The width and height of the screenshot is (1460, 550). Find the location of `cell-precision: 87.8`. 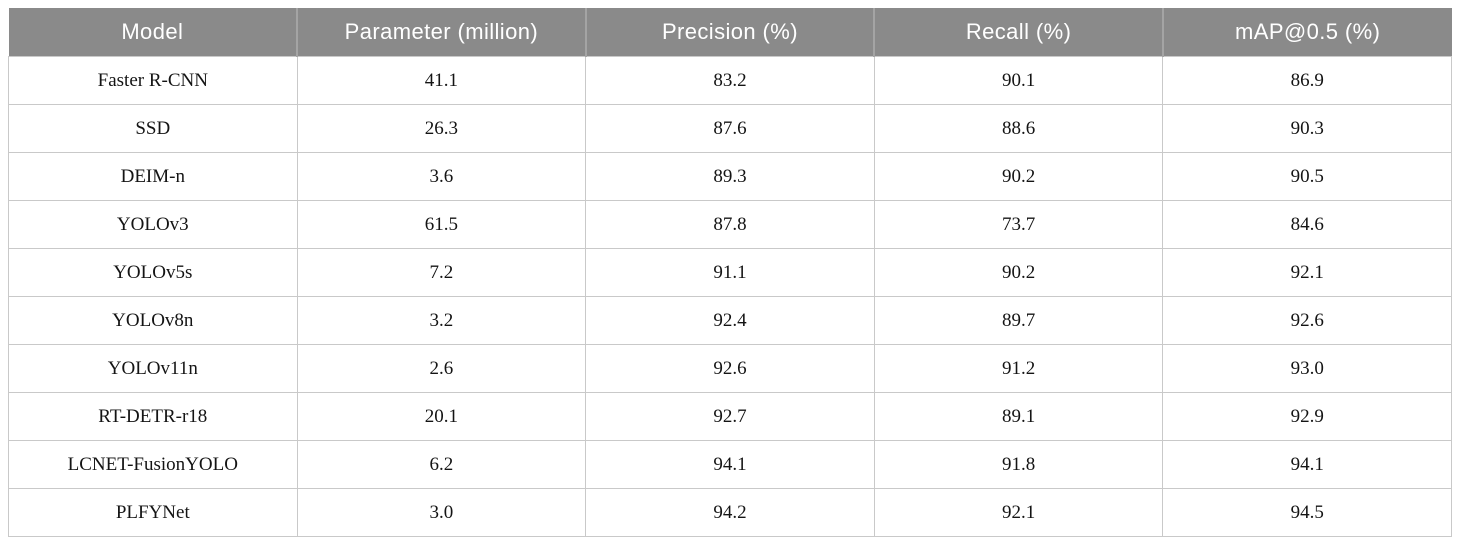

cell-precision: 87.8 is located at coordinates (730, 224).